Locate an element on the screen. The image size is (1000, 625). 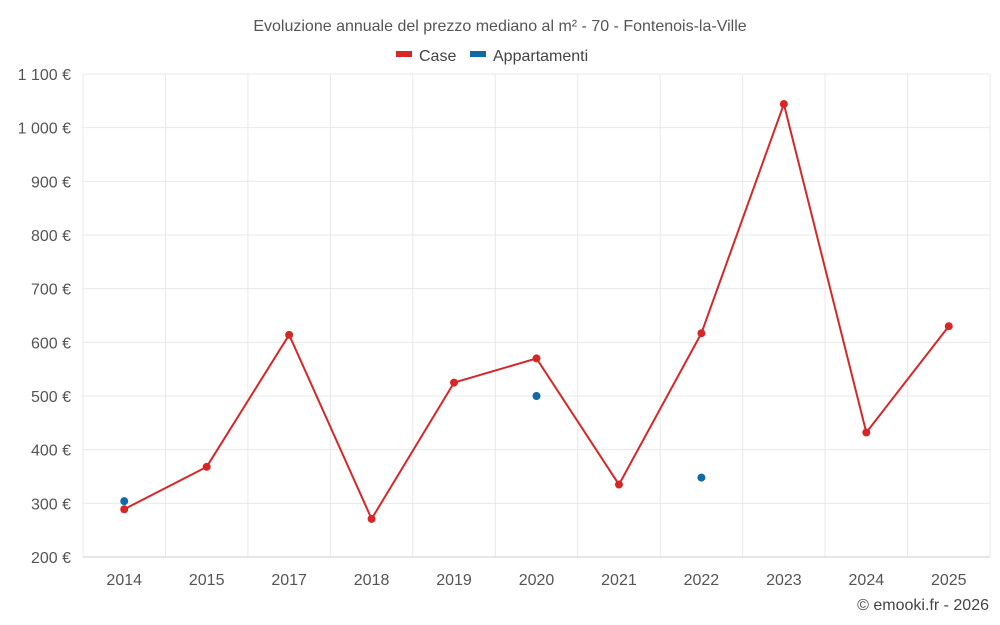
legend-label-appartamenti: Appartamenti is located at coordinates (540, 56).